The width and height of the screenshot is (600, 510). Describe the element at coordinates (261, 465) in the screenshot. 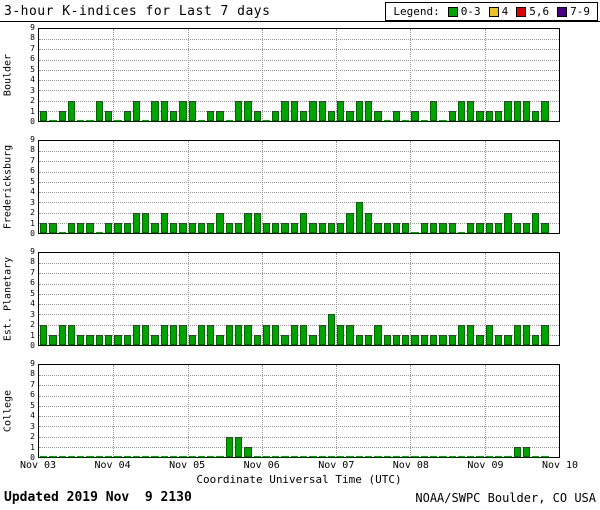

I see `x-tick-label: Nov 06` at that location.